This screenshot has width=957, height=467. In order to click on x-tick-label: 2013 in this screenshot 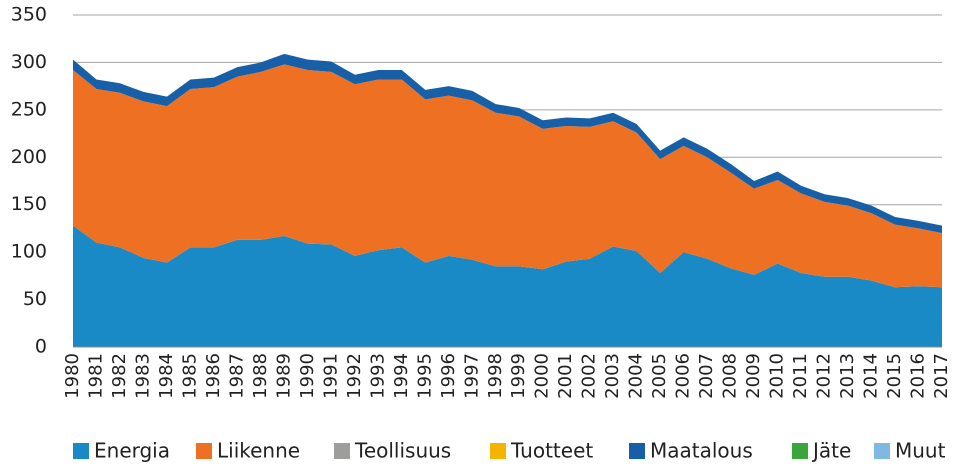, I will do `click(847, 376)`.